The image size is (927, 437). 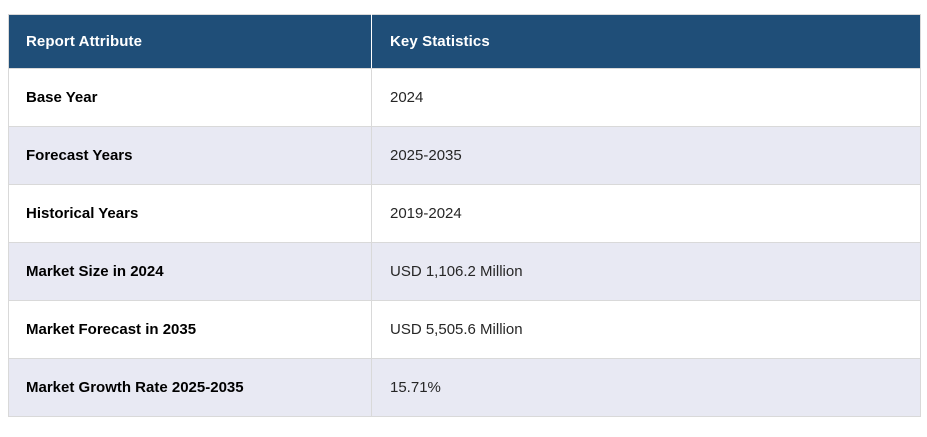 What do you see at coordinates (646, 155) in the screenshot?
I see `value-cell: 2025-2035` at bounding box center [646, 155].